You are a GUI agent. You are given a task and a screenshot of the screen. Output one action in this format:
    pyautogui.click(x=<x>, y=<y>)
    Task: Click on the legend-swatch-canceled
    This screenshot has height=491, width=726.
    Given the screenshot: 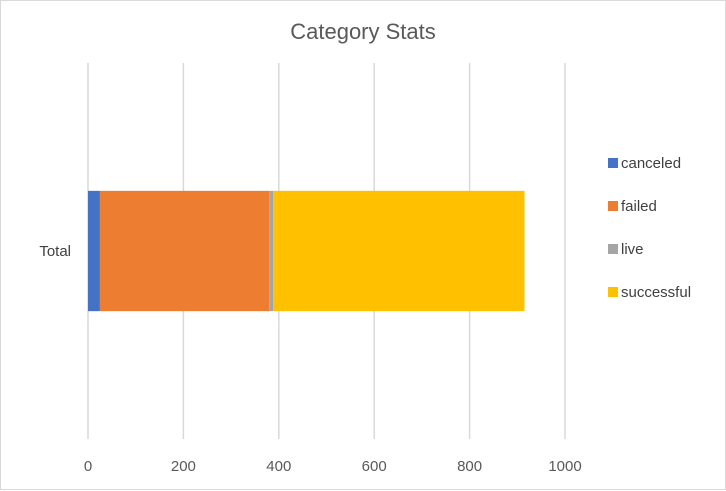 What is the action you would take?
    pyautogui.click(x=613, y=163)
    